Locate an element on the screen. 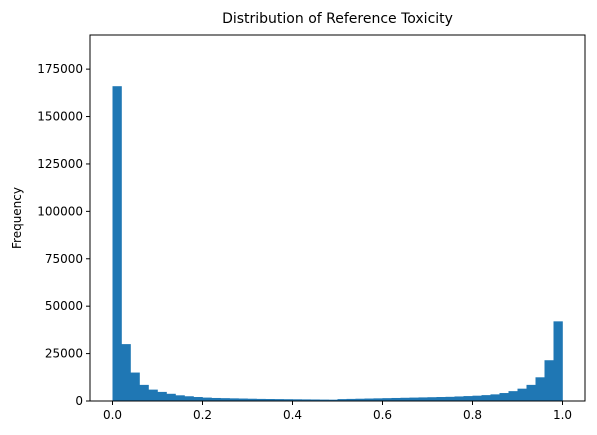  y-tick-label: 50000 is located at coordinates (64, 306).